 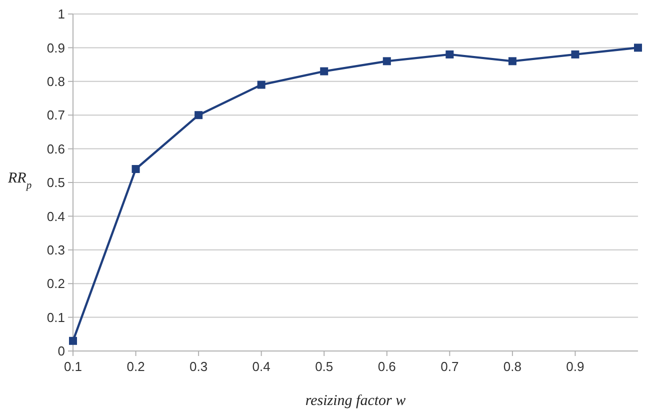 I want to click on x-tick-label: 0.6, so click(x=387, y=366).